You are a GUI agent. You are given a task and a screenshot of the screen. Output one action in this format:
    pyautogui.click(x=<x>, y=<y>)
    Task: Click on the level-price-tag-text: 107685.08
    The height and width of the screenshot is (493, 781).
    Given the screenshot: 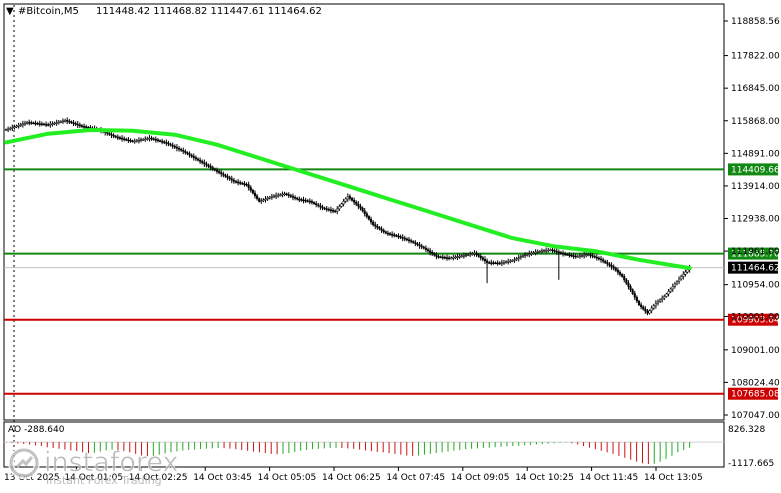 What is the action you would take?
    pyautogui.click(x=755, y=395)
    